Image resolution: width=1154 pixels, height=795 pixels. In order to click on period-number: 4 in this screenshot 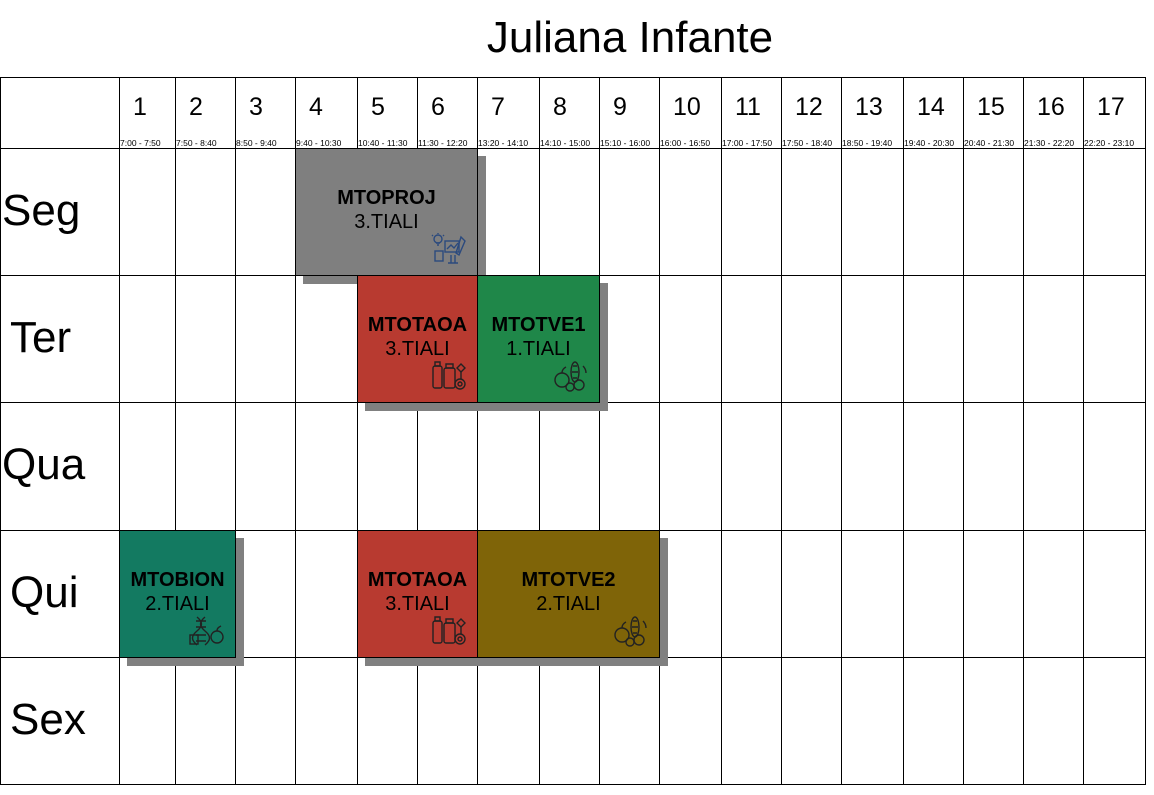, I will do `click(316, 107)`.